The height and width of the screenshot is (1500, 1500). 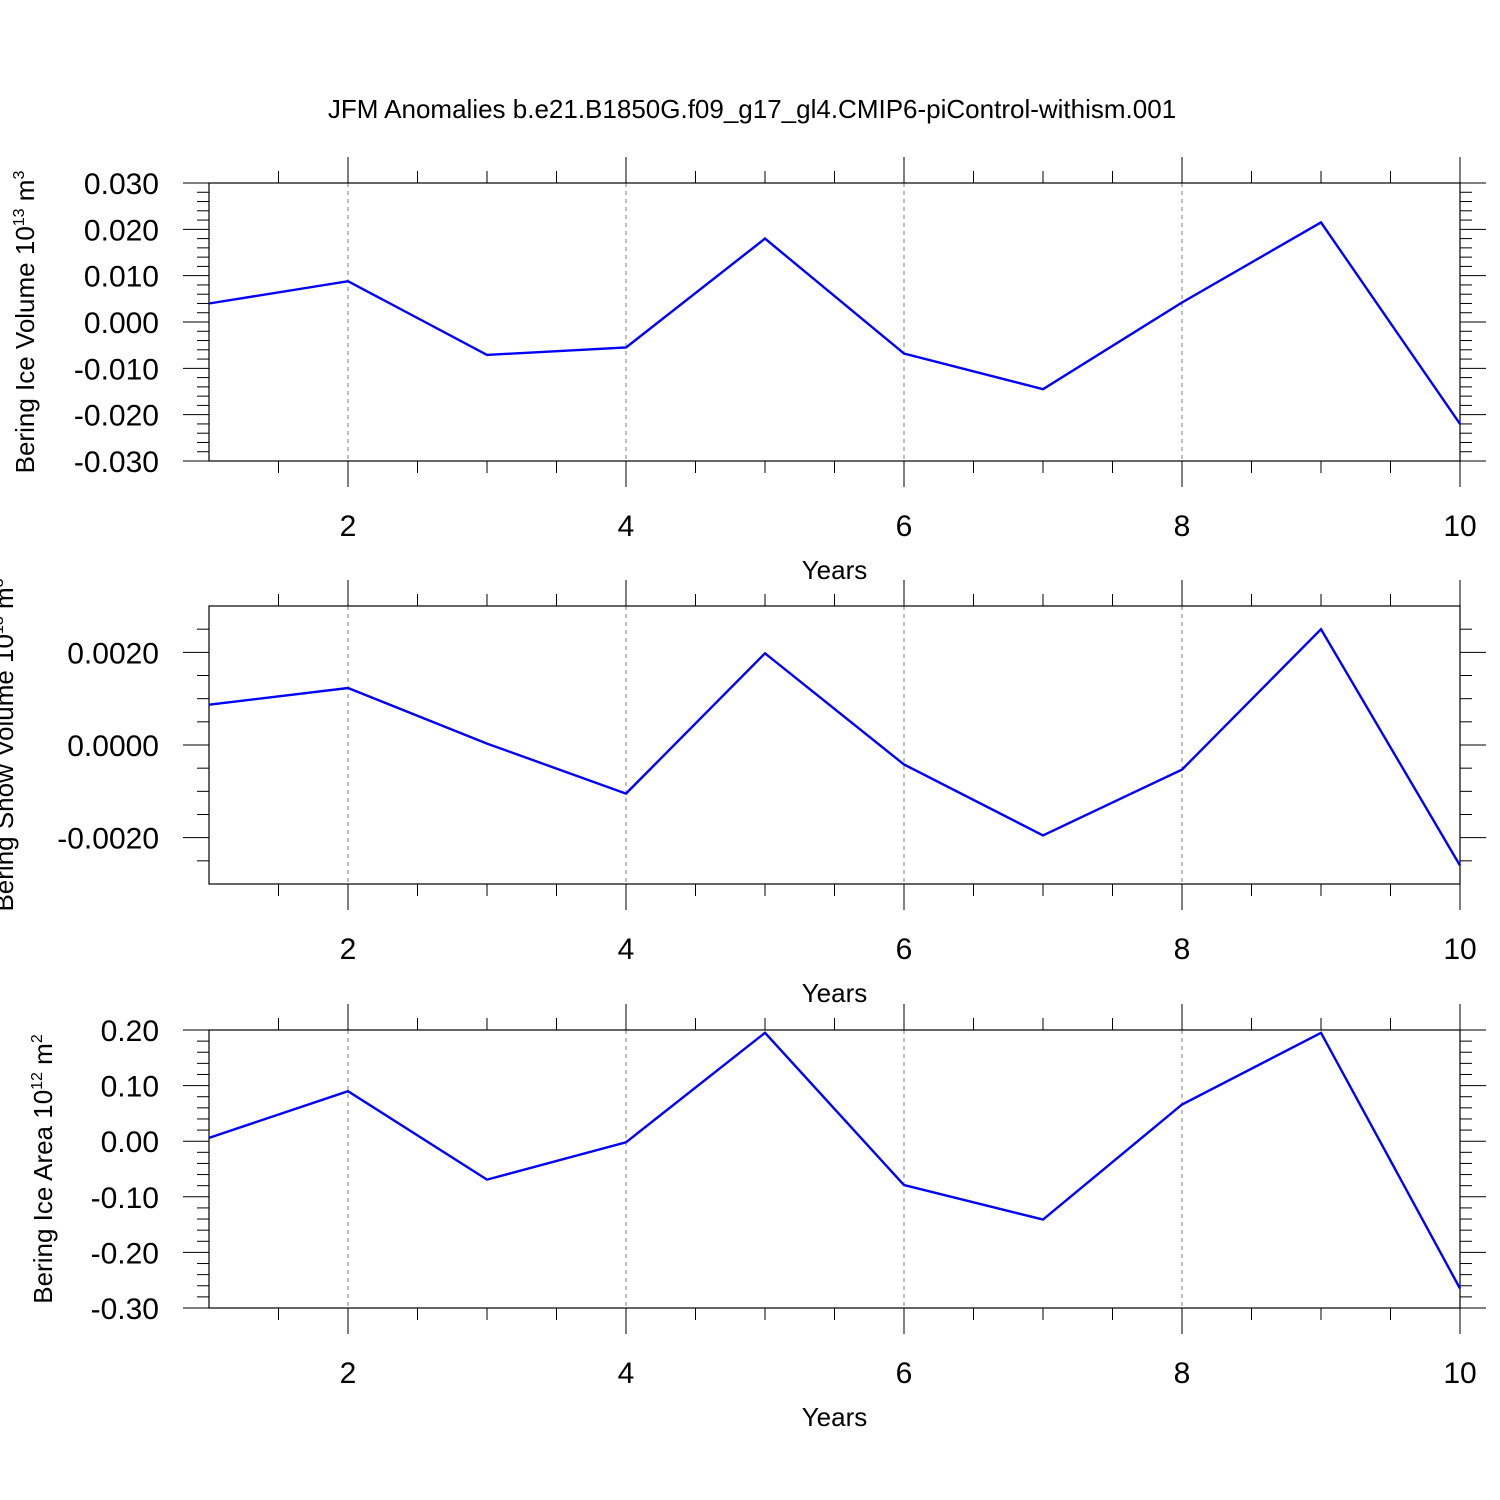 I want to click on y-axis-label: Bering Ice Volume 1013 m3, so click(x=25, y=322).